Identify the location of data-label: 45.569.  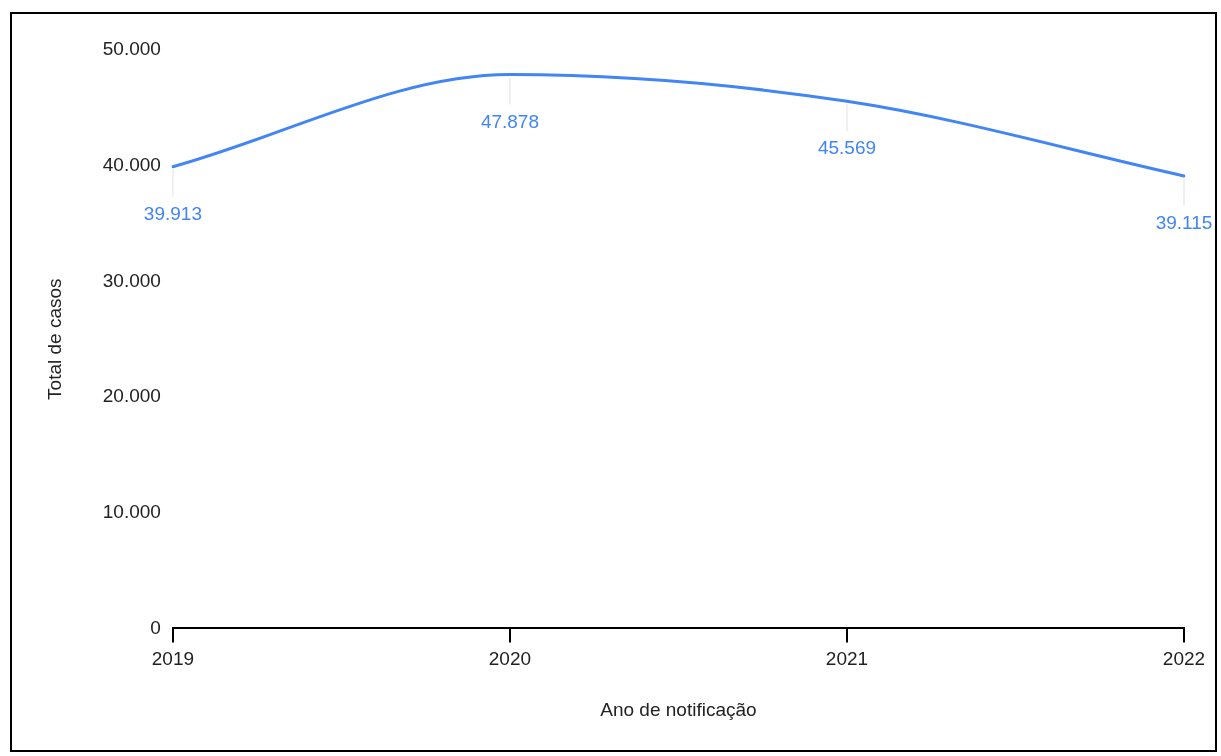
(847, 148).